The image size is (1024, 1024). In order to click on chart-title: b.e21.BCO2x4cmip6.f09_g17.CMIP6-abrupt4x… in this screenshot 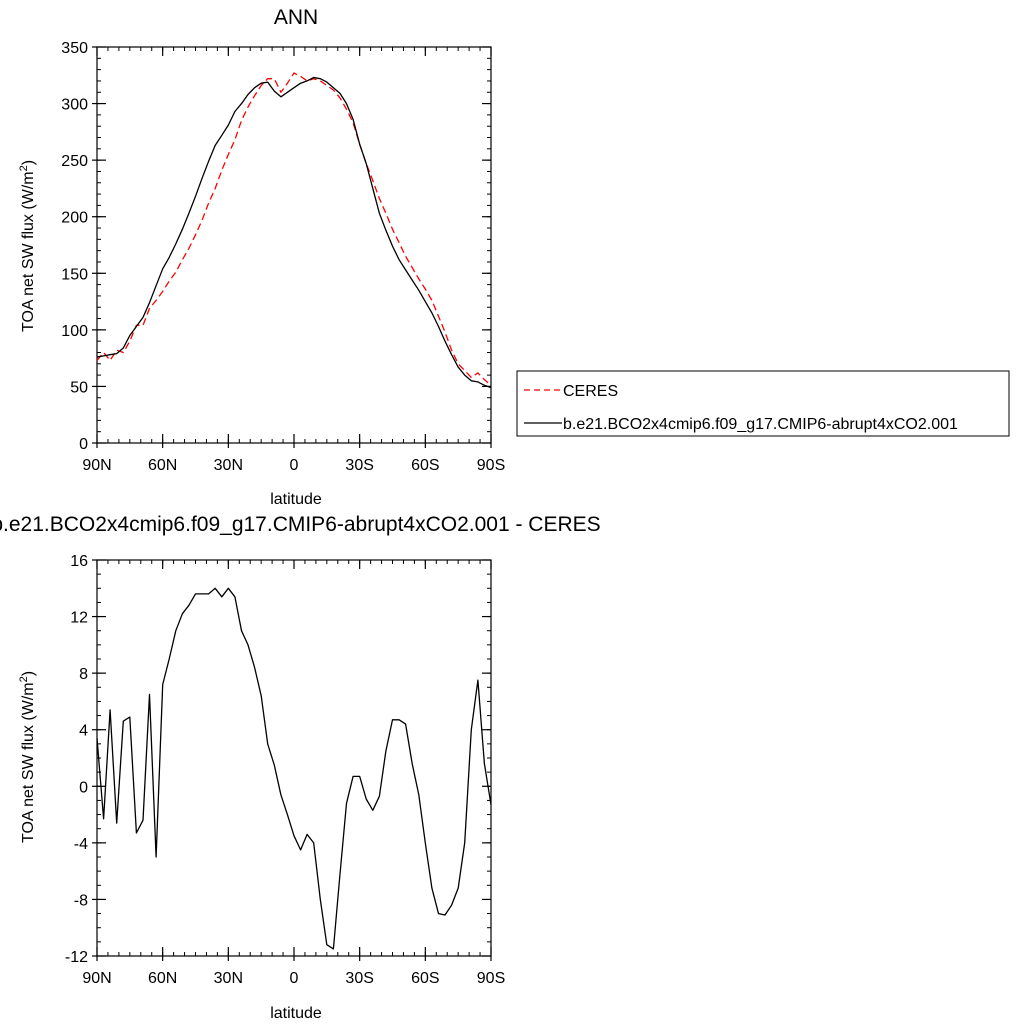, I will do `click(300, 524)`.